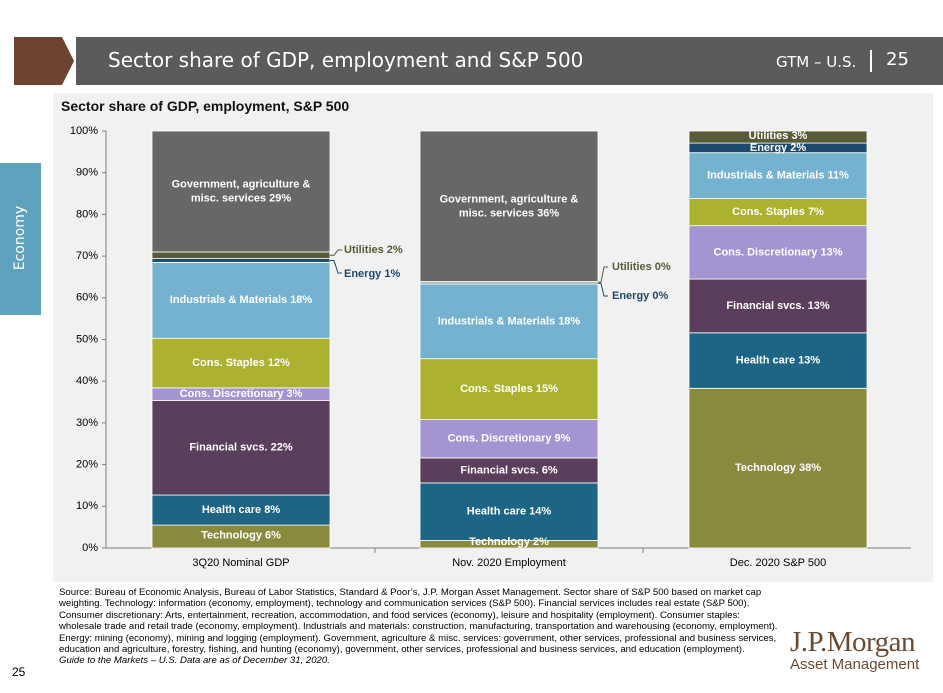 The height and width of the screenshot is (693, 943). I want to click on data-label: Health care 13%, so click(778, 360).